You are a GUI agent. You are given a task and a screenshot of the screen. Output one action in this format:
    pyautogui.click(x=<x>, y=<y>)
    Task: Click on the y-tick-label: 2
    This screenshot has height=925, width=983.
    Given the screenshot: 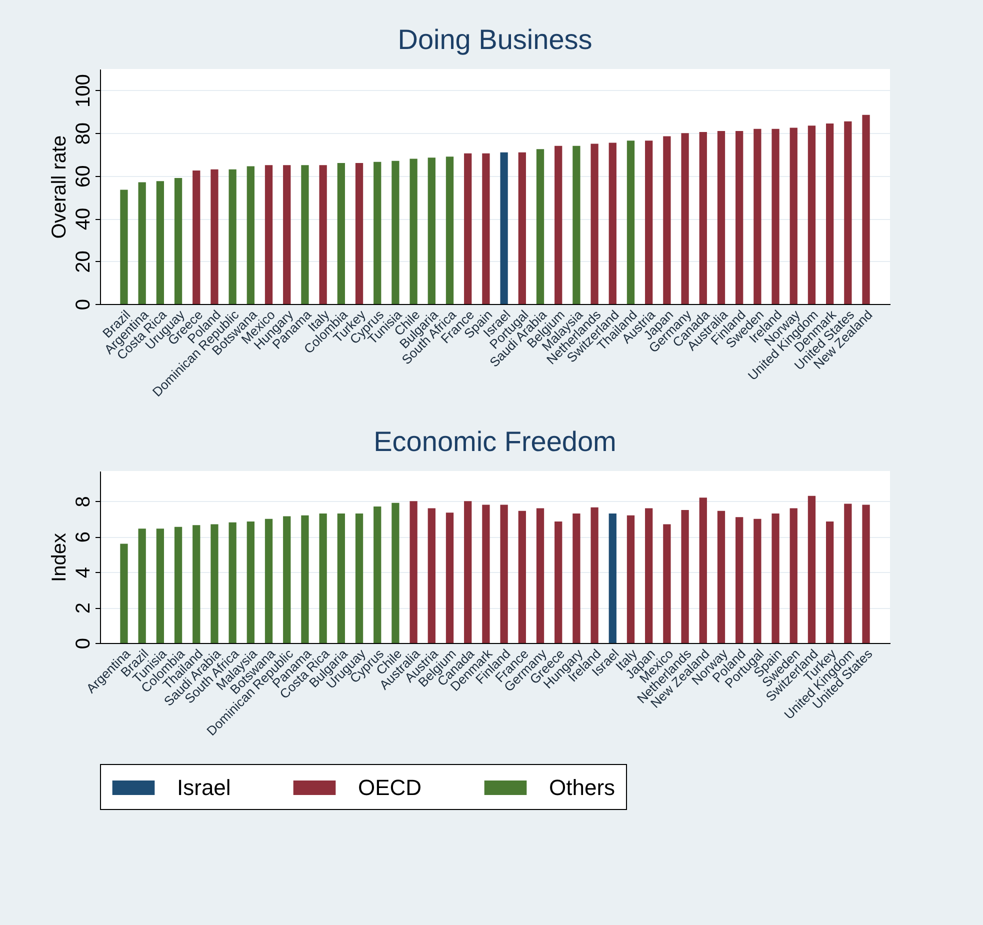 What is the action you would take?
    pyautogui.click(x=83, y=608)
    